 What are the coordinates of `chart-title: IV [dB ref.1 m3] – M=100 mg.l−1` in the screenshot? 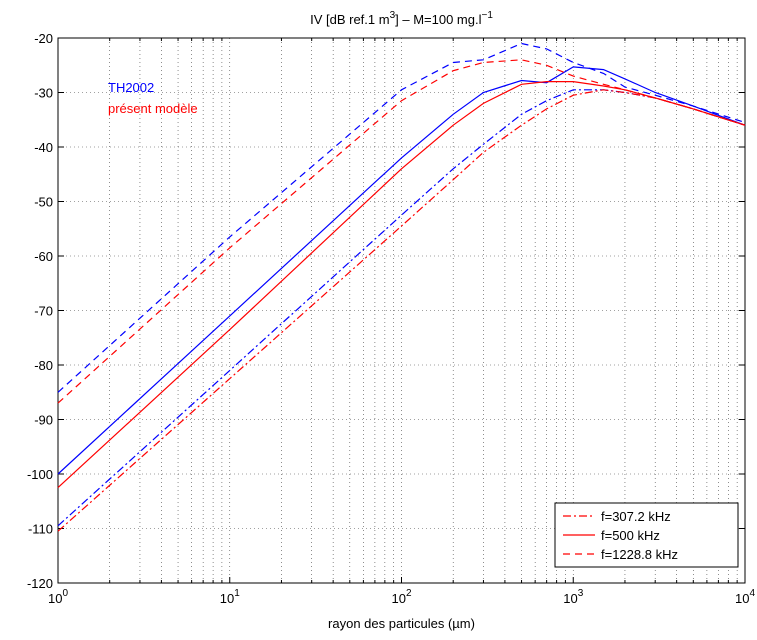 It's located at (401, 18).